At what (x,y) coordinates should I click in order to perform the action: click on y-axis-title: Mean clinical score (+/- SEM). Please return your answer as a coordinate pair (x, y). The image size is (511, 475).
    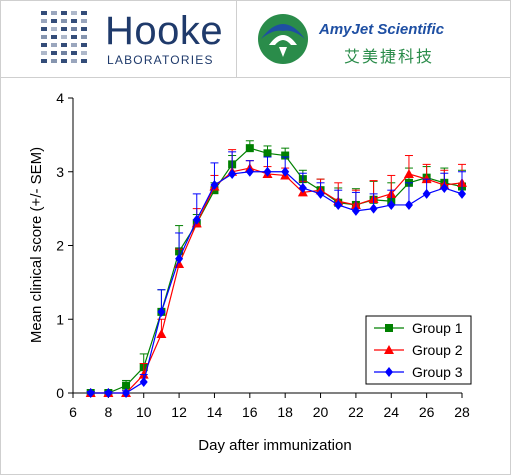
    Looking at the image, I should click on (36, 245).